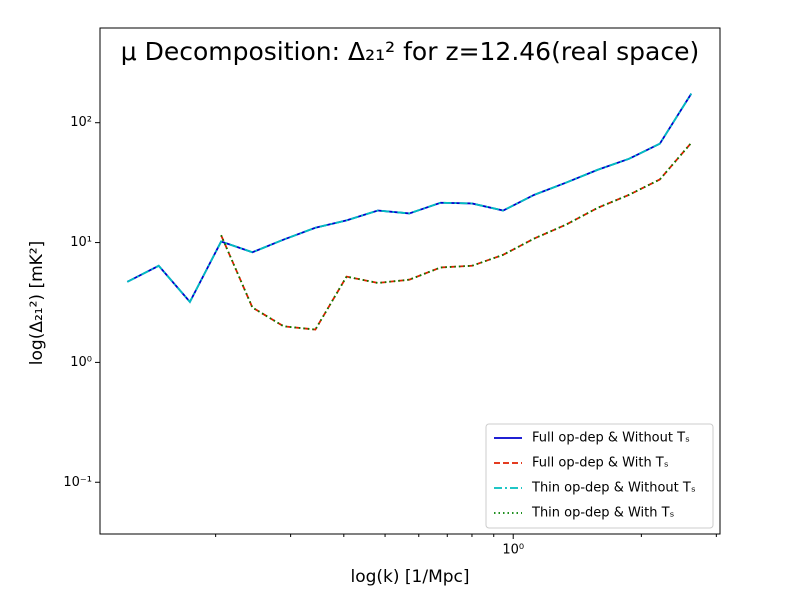  I want to click on y-tick-label: 10², so click(81, 122).